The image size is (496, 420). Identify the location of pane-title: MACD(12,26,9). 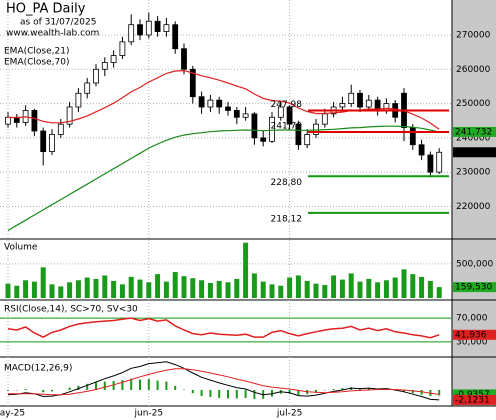
(38, 369).